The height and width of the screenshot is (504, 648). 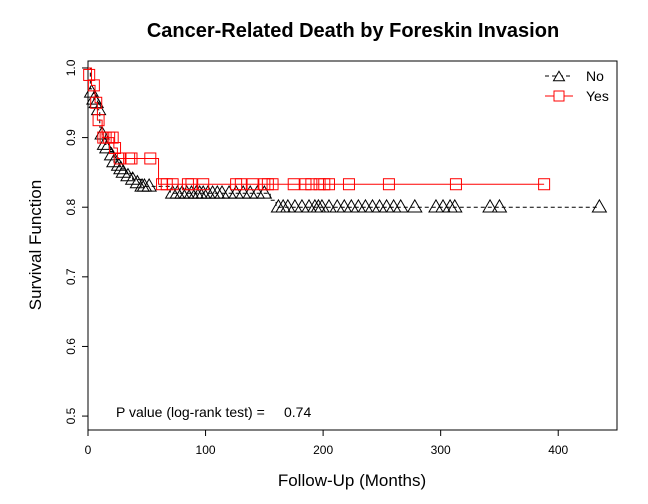 What do you see at coordinates (71, 346) in the screenshot?
I see `y-tick-label: 0.6` at bounding box center [71, 346].